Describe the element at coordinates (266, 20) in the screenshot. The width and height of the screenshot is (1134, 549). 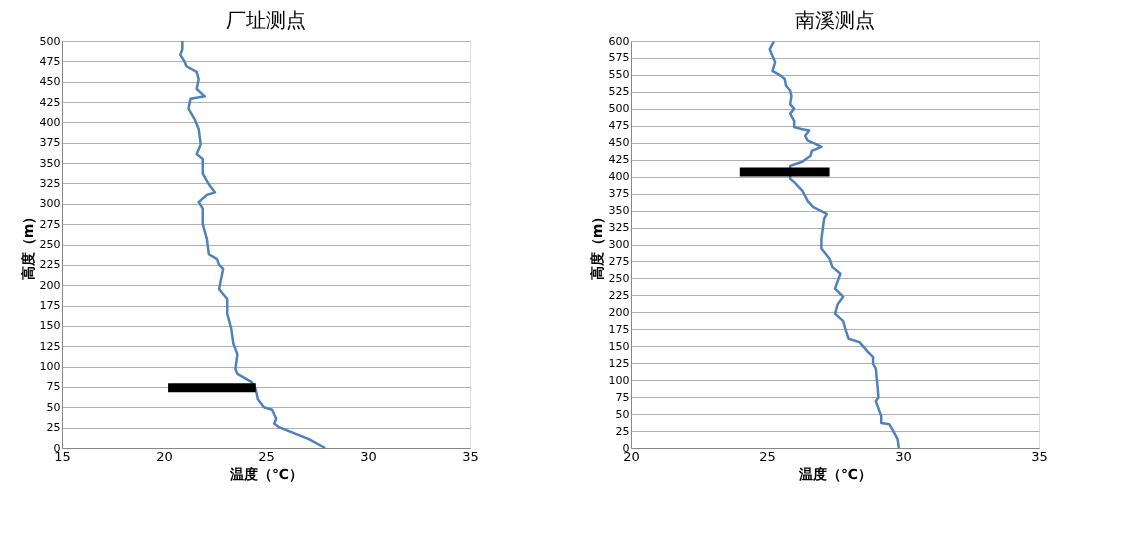
I see `chart-title: 厂址测点` at that location.